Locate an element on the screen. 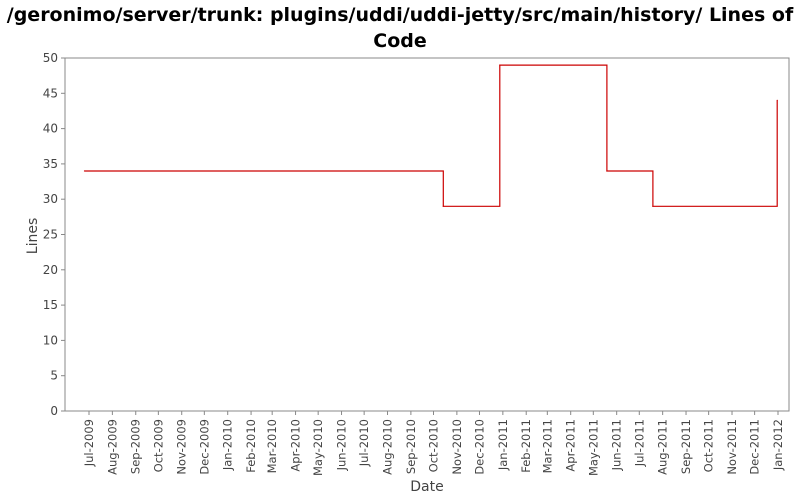 Image resolution: width=800 pixels, height=500 pixels. y-tick-label: 40 is located at coordinates (50, 129).